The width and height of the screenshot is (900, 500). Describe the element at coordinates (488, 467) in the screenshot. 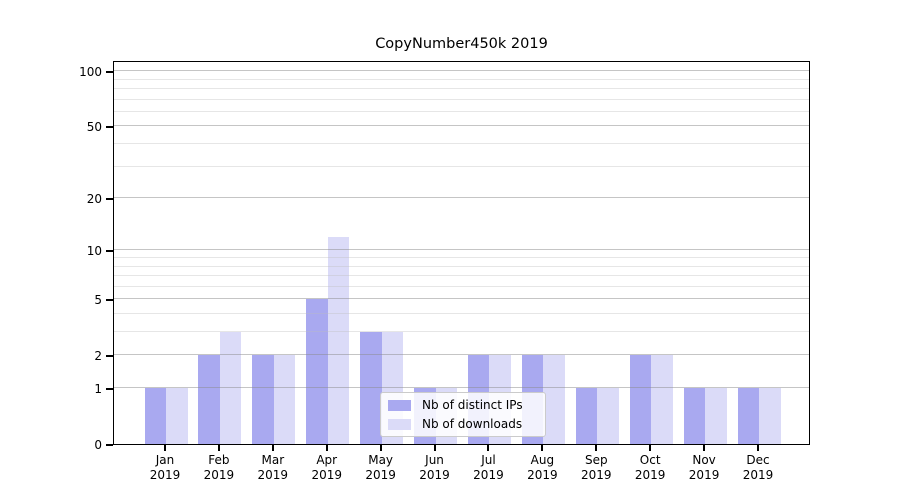

I see `x-tick-label-jul: Jul 2019` at that location.